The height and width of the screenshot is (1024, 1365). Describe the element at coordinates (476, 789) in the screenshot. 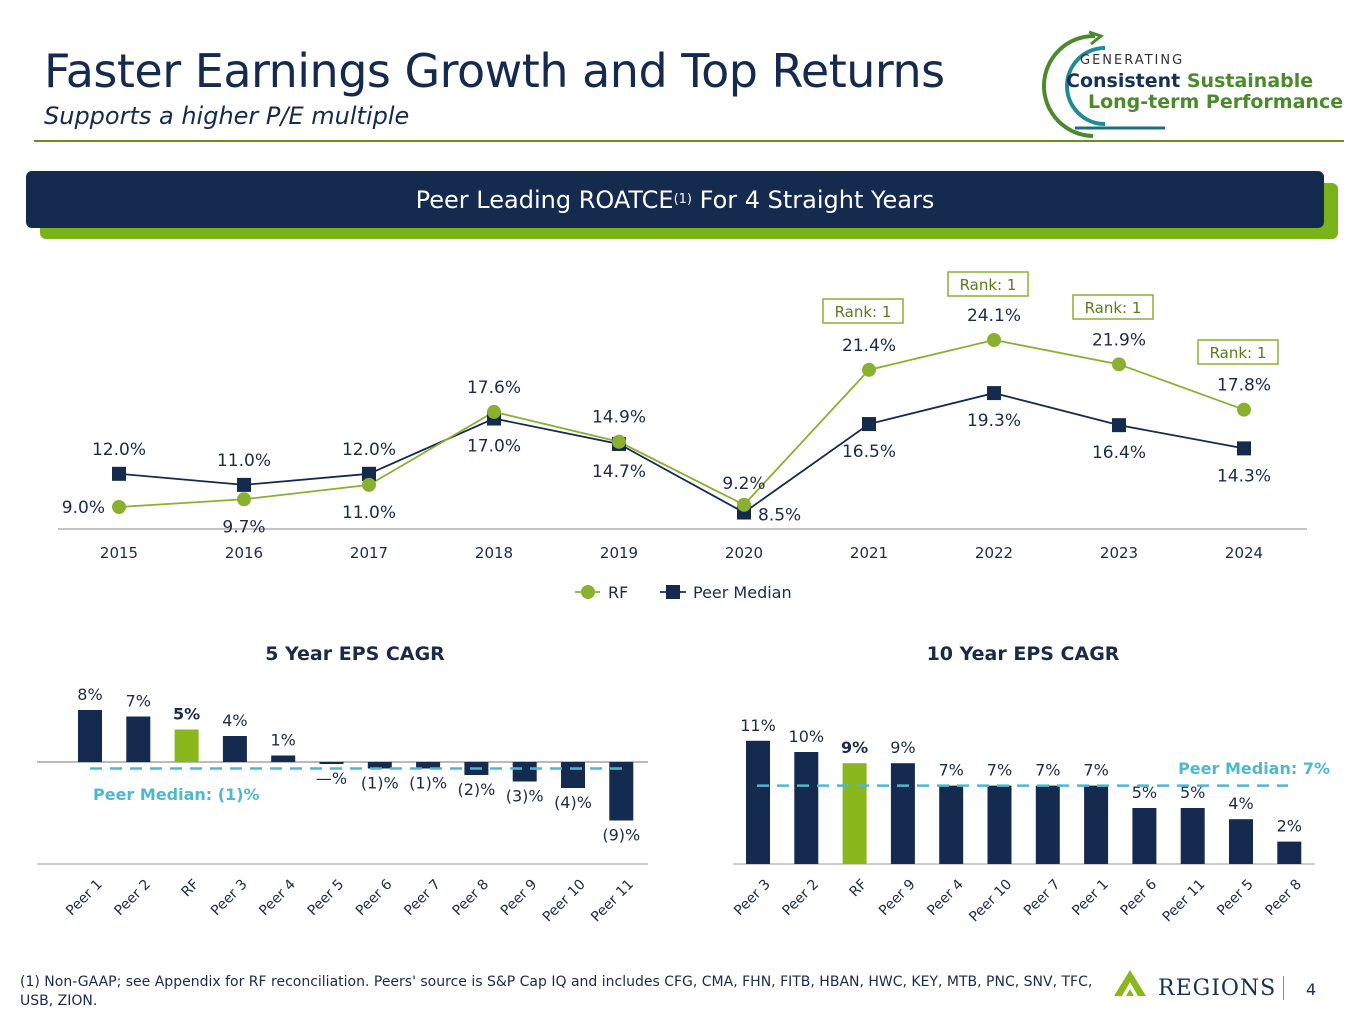

I see `bar-data-label-peer-8: (2)%` at that location.